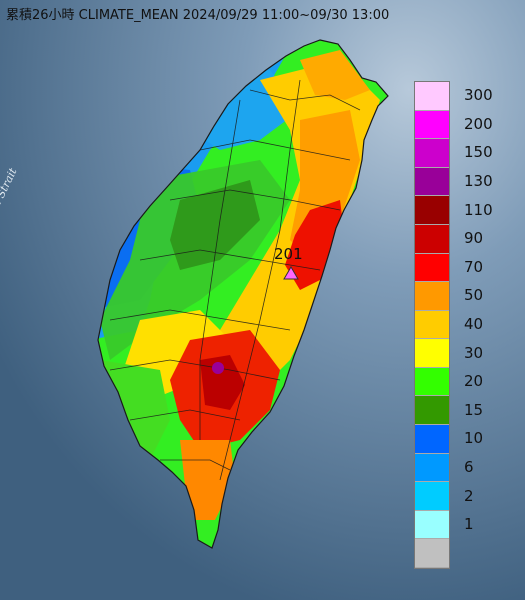  I want to click on legend-label: 130, so click(478, 181).